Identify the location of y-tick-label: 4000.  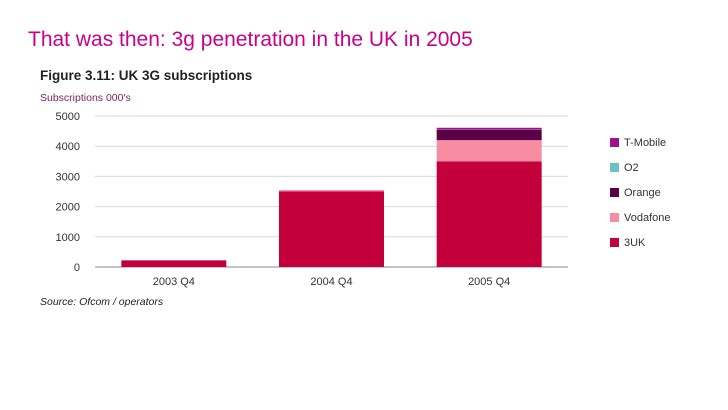
(68, 147).